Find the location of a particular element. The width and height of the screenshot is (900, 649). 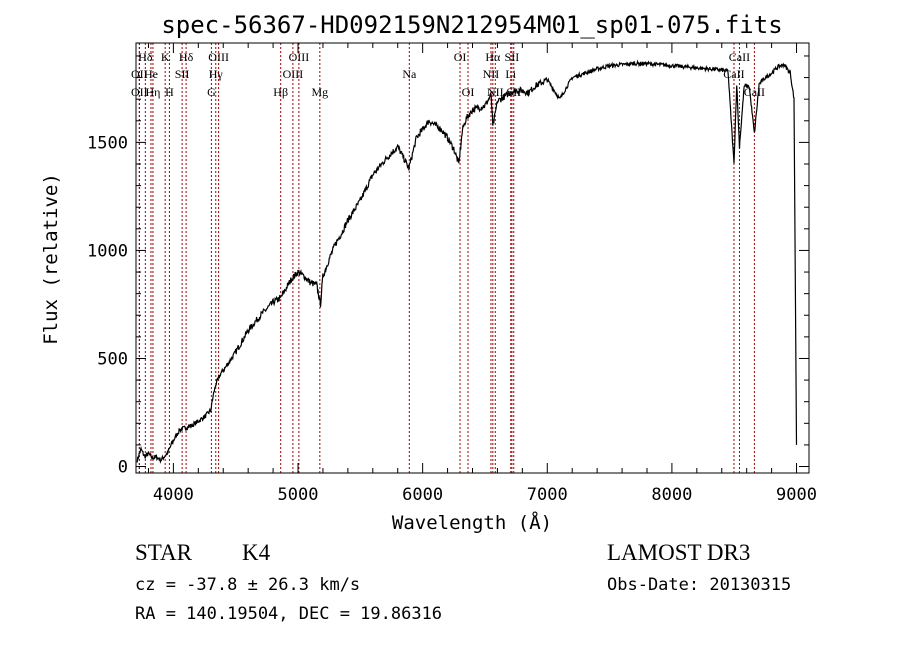

line-label: Hβ is located at coordinates (280, 92).